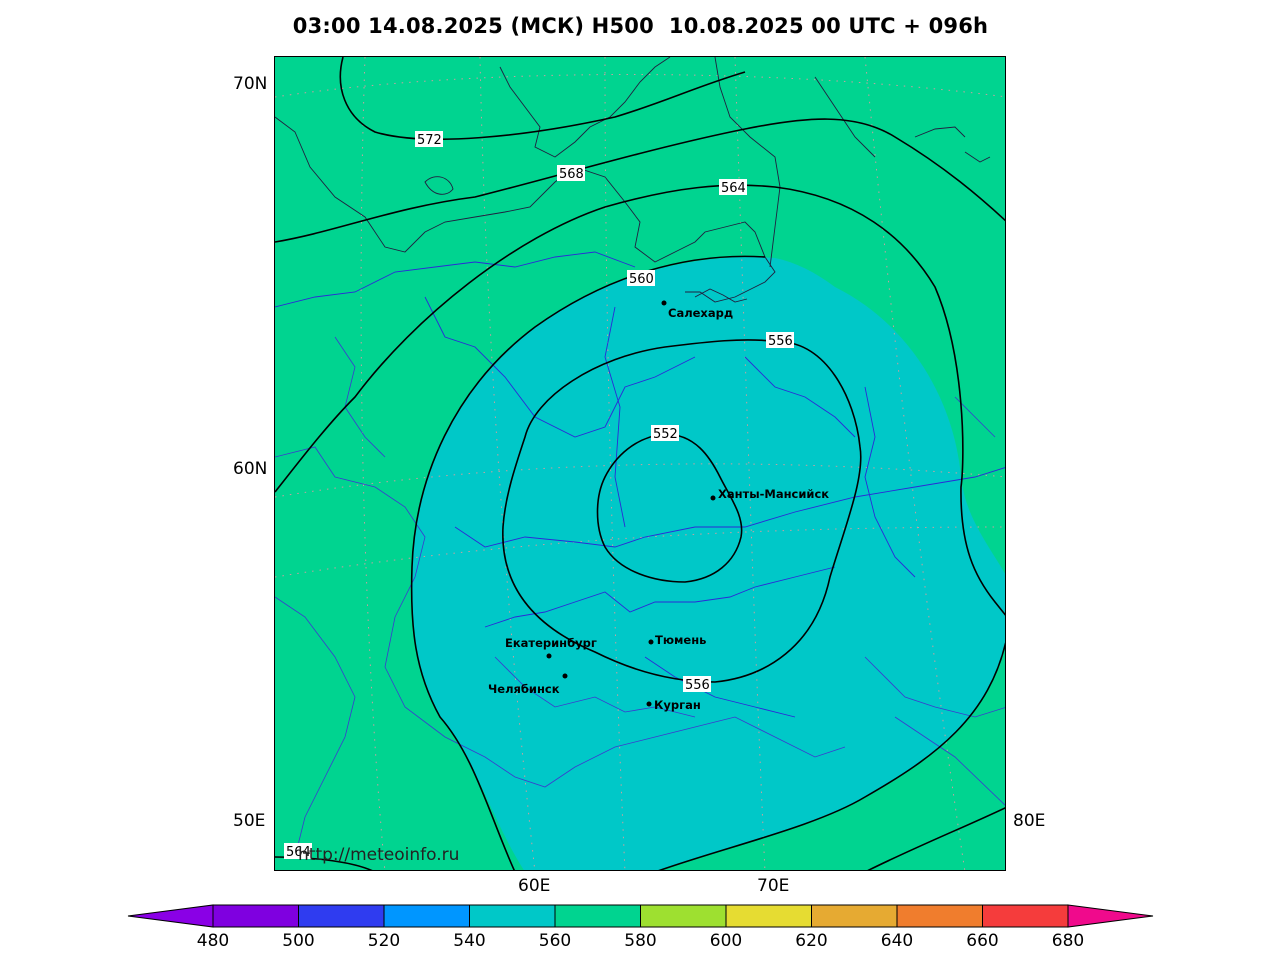 The image size is (1281, 963). What do you see at coordinates (677, 705) in the screenshot?
I see `svg-text: Курган` at bounding box center [677, 705].